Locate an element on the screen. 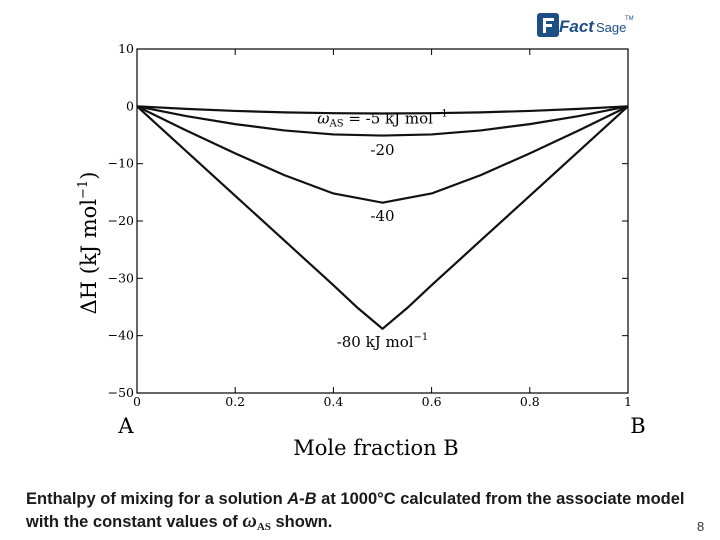  y-tick-label: −40 is located at coordinates (121, 335).